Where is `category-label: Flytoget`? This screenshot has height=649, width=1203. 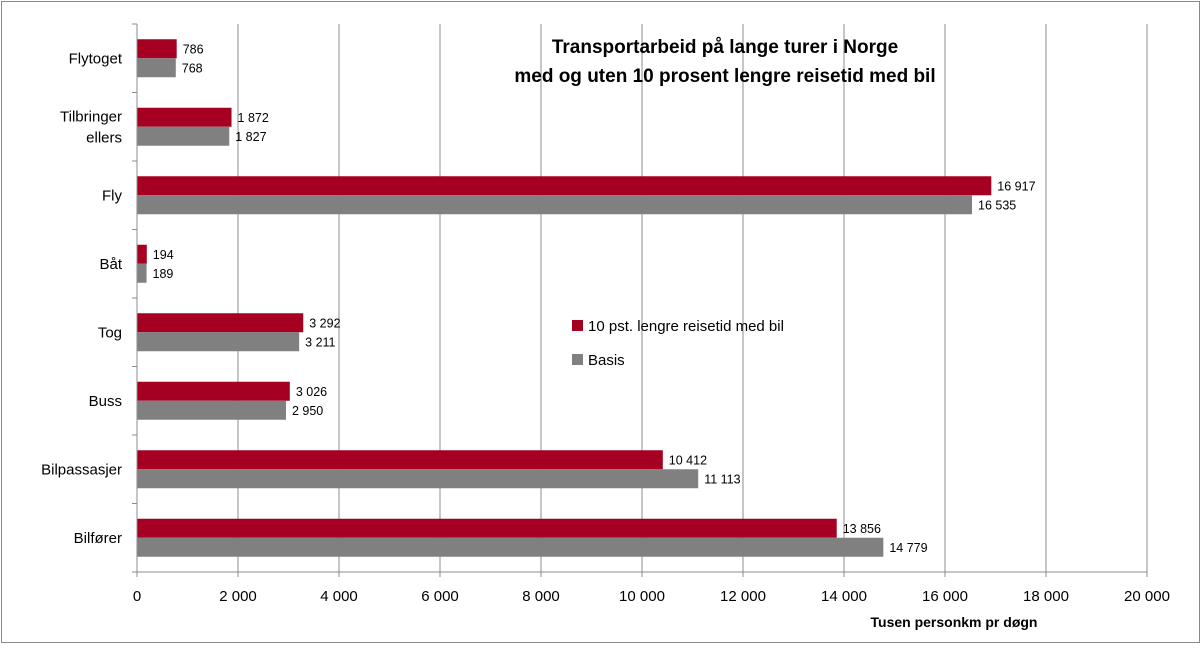
category-label: Flytoget is located at coordinates (96, 58).